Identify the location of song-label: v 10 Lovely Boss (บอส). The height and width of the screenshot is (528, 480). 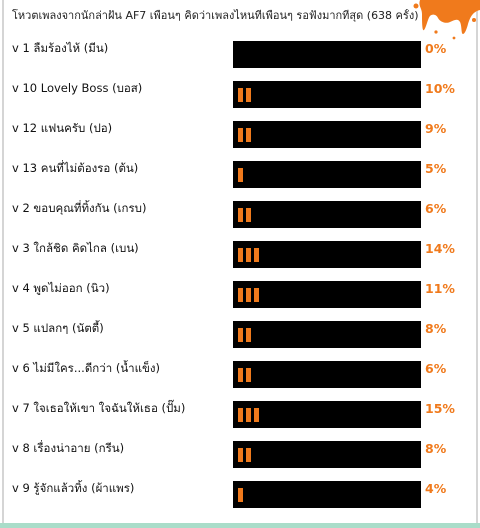
(77, 88).